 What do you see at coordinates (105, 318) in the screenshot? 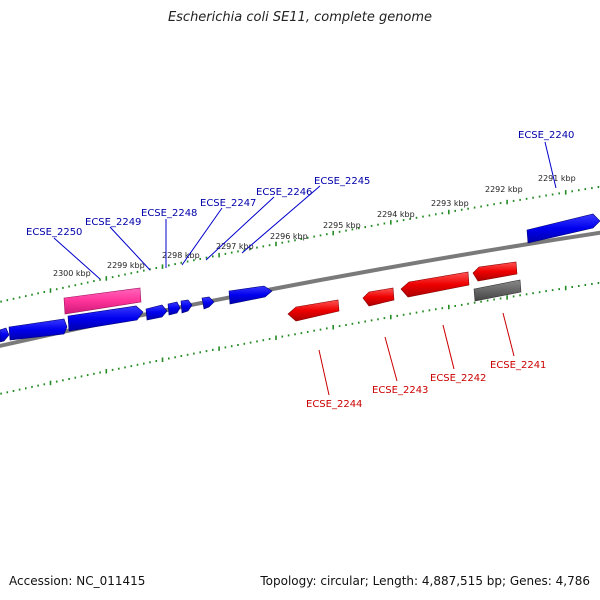
I see `gene-forward-b` at bounding box center [105, 318].